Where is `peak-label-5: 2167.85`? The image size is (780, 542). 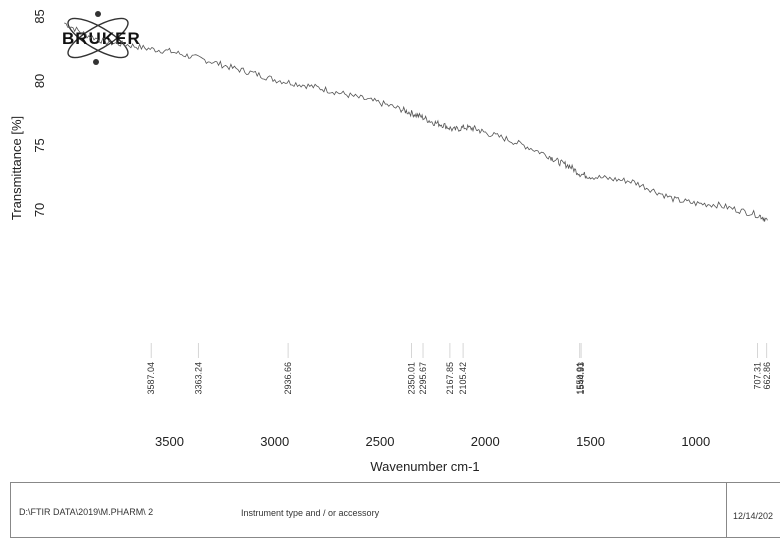 peak-label-5: 2167.85 is located at coordinates (450, 378).